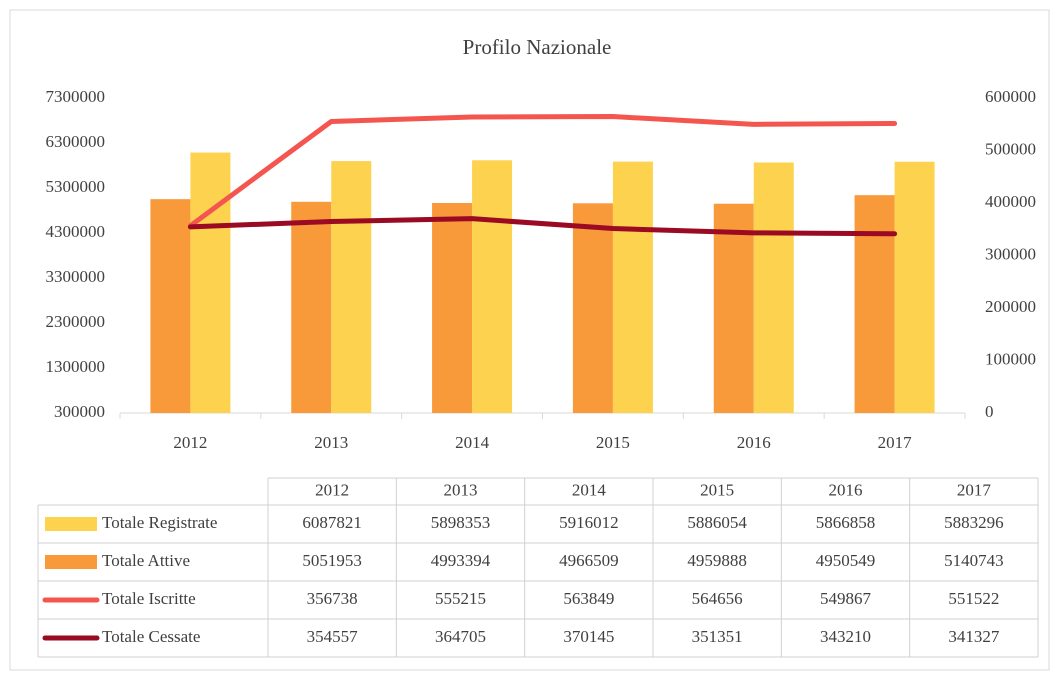  What do you see at coordinates (460, 598) in the screenshot?
I see `table-cell: 555215` at bounding box center [460, 598].